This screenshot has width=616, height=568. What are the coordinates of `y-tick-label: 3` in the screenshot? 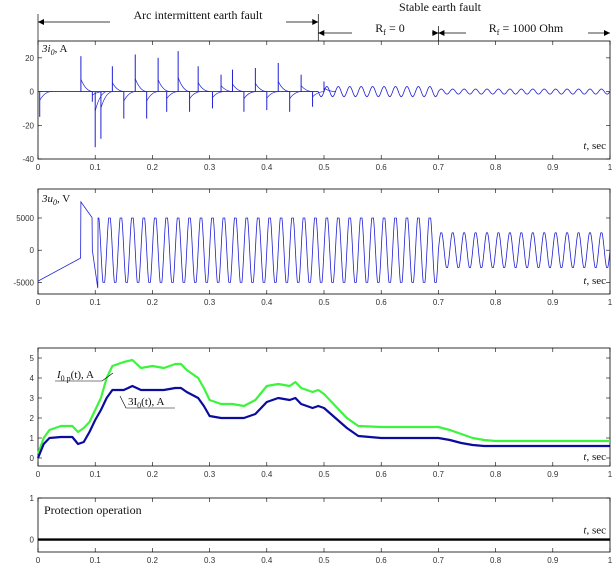 It's located at (32, 398).